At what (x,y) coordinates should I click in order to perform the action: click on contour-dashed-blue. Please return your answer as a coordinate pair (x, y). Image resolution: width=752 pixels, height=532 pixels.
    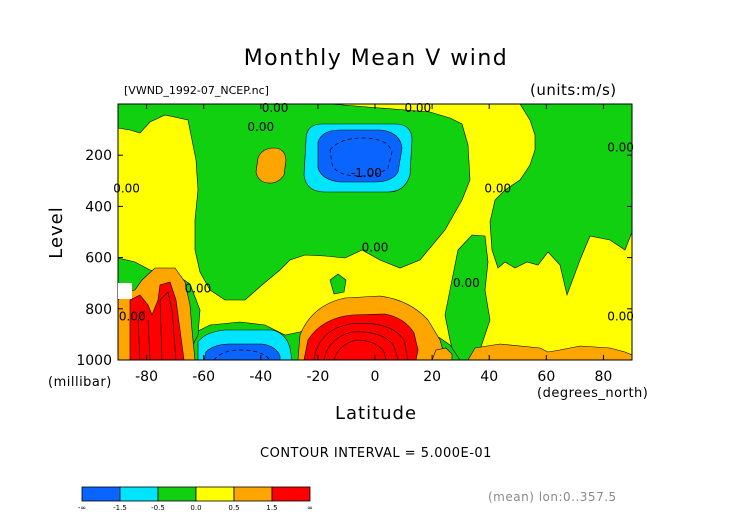
    Looking at the image, I should click on (361, 157).